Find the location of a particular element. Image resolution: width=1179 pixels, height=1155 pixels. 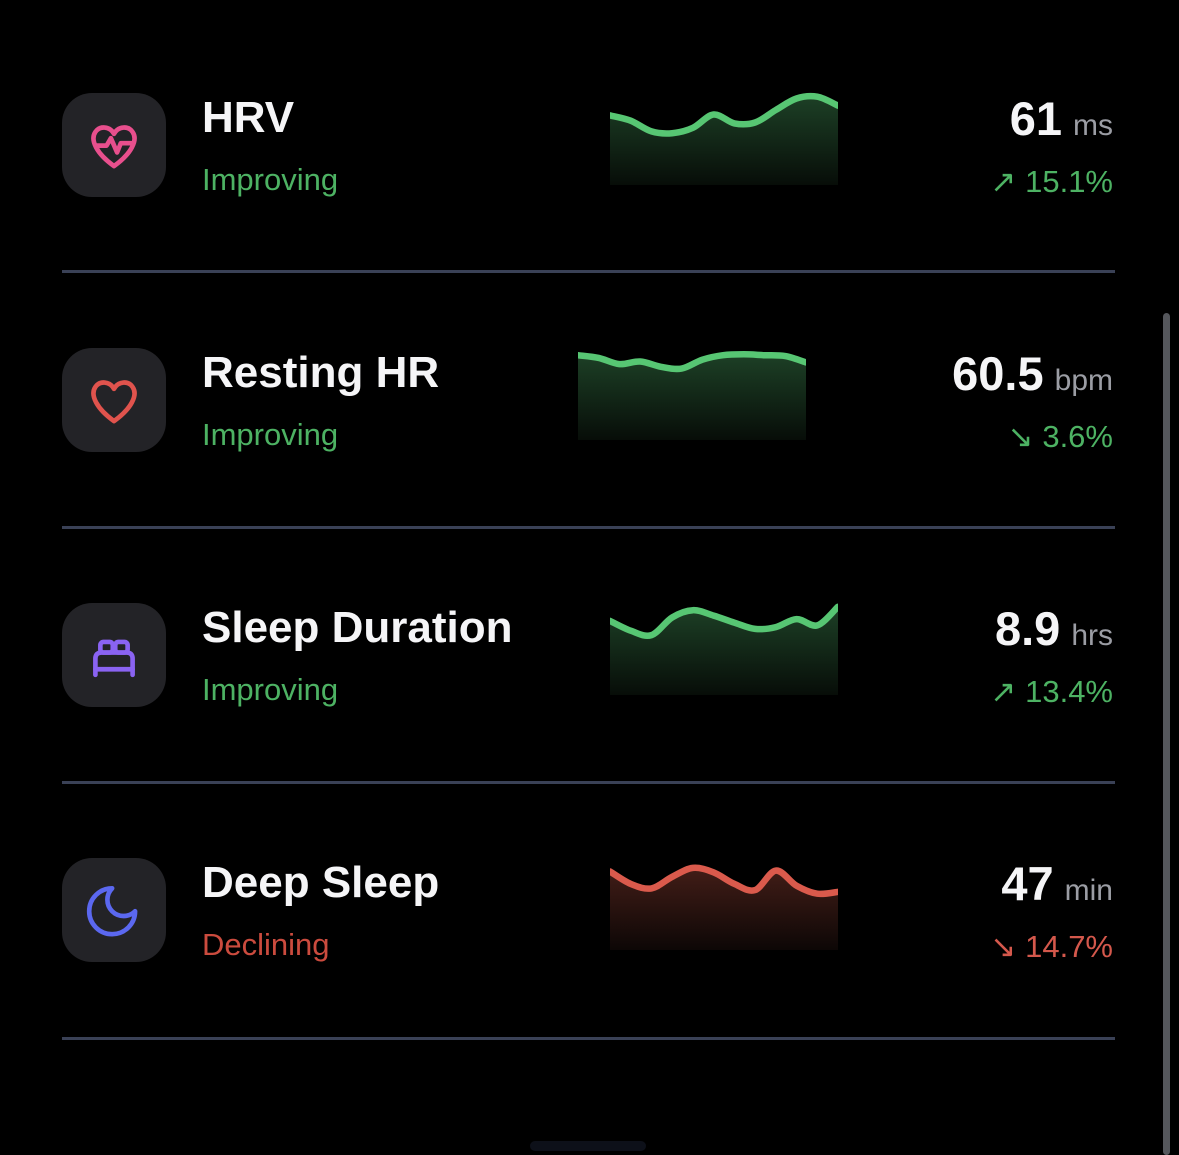

metric-unit: ms is located at coordinates (1093, 125).